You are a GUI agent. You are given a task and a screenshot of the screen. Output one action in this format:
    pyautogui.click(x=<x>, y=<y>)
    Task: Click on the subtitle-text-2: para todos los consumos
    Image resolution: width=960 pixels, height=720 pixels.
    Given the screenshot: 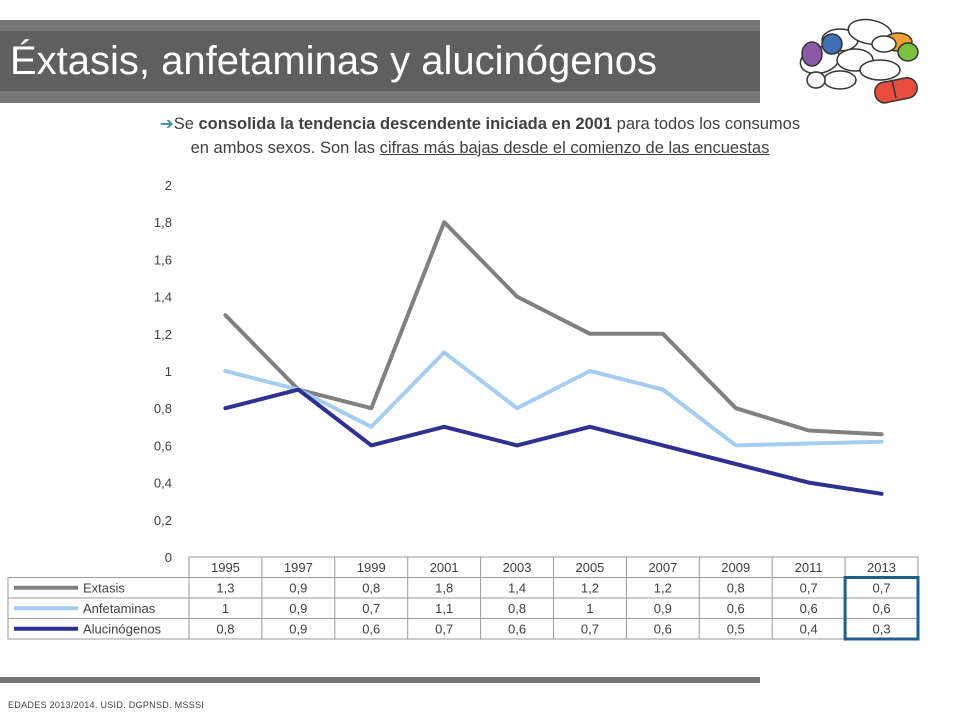 What is the action you would take?
    pyautogui.click(x=706, y=124)
    